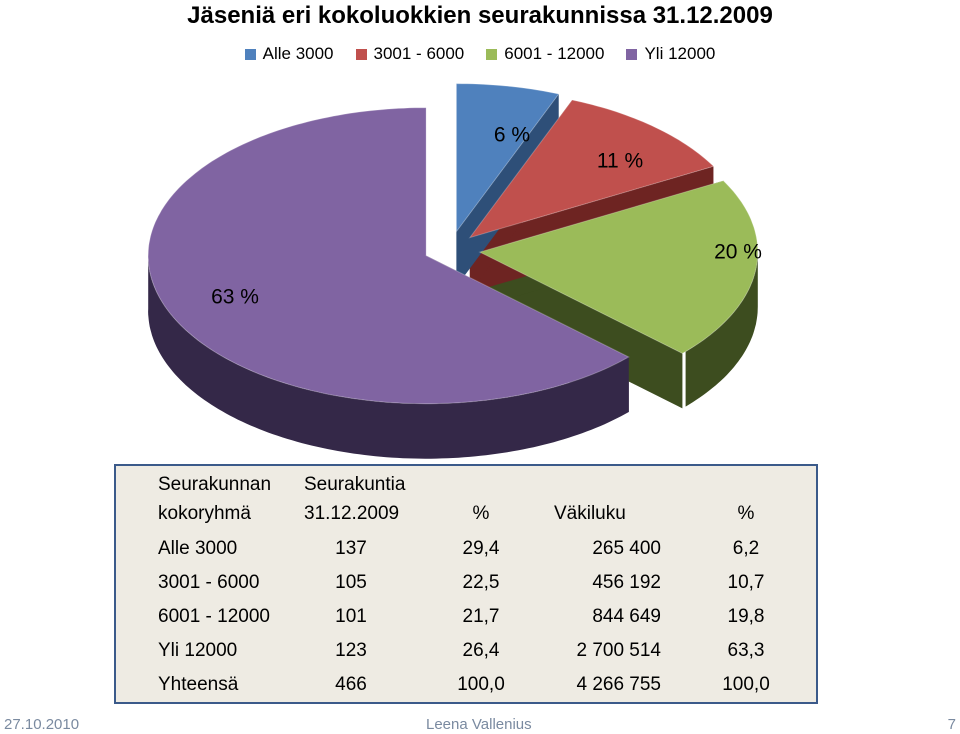 This screenshot has width=960, height=734. Describe the element at coordinates (481, 582) in the screenshot. I see `table-cell: 22,5` at that location.